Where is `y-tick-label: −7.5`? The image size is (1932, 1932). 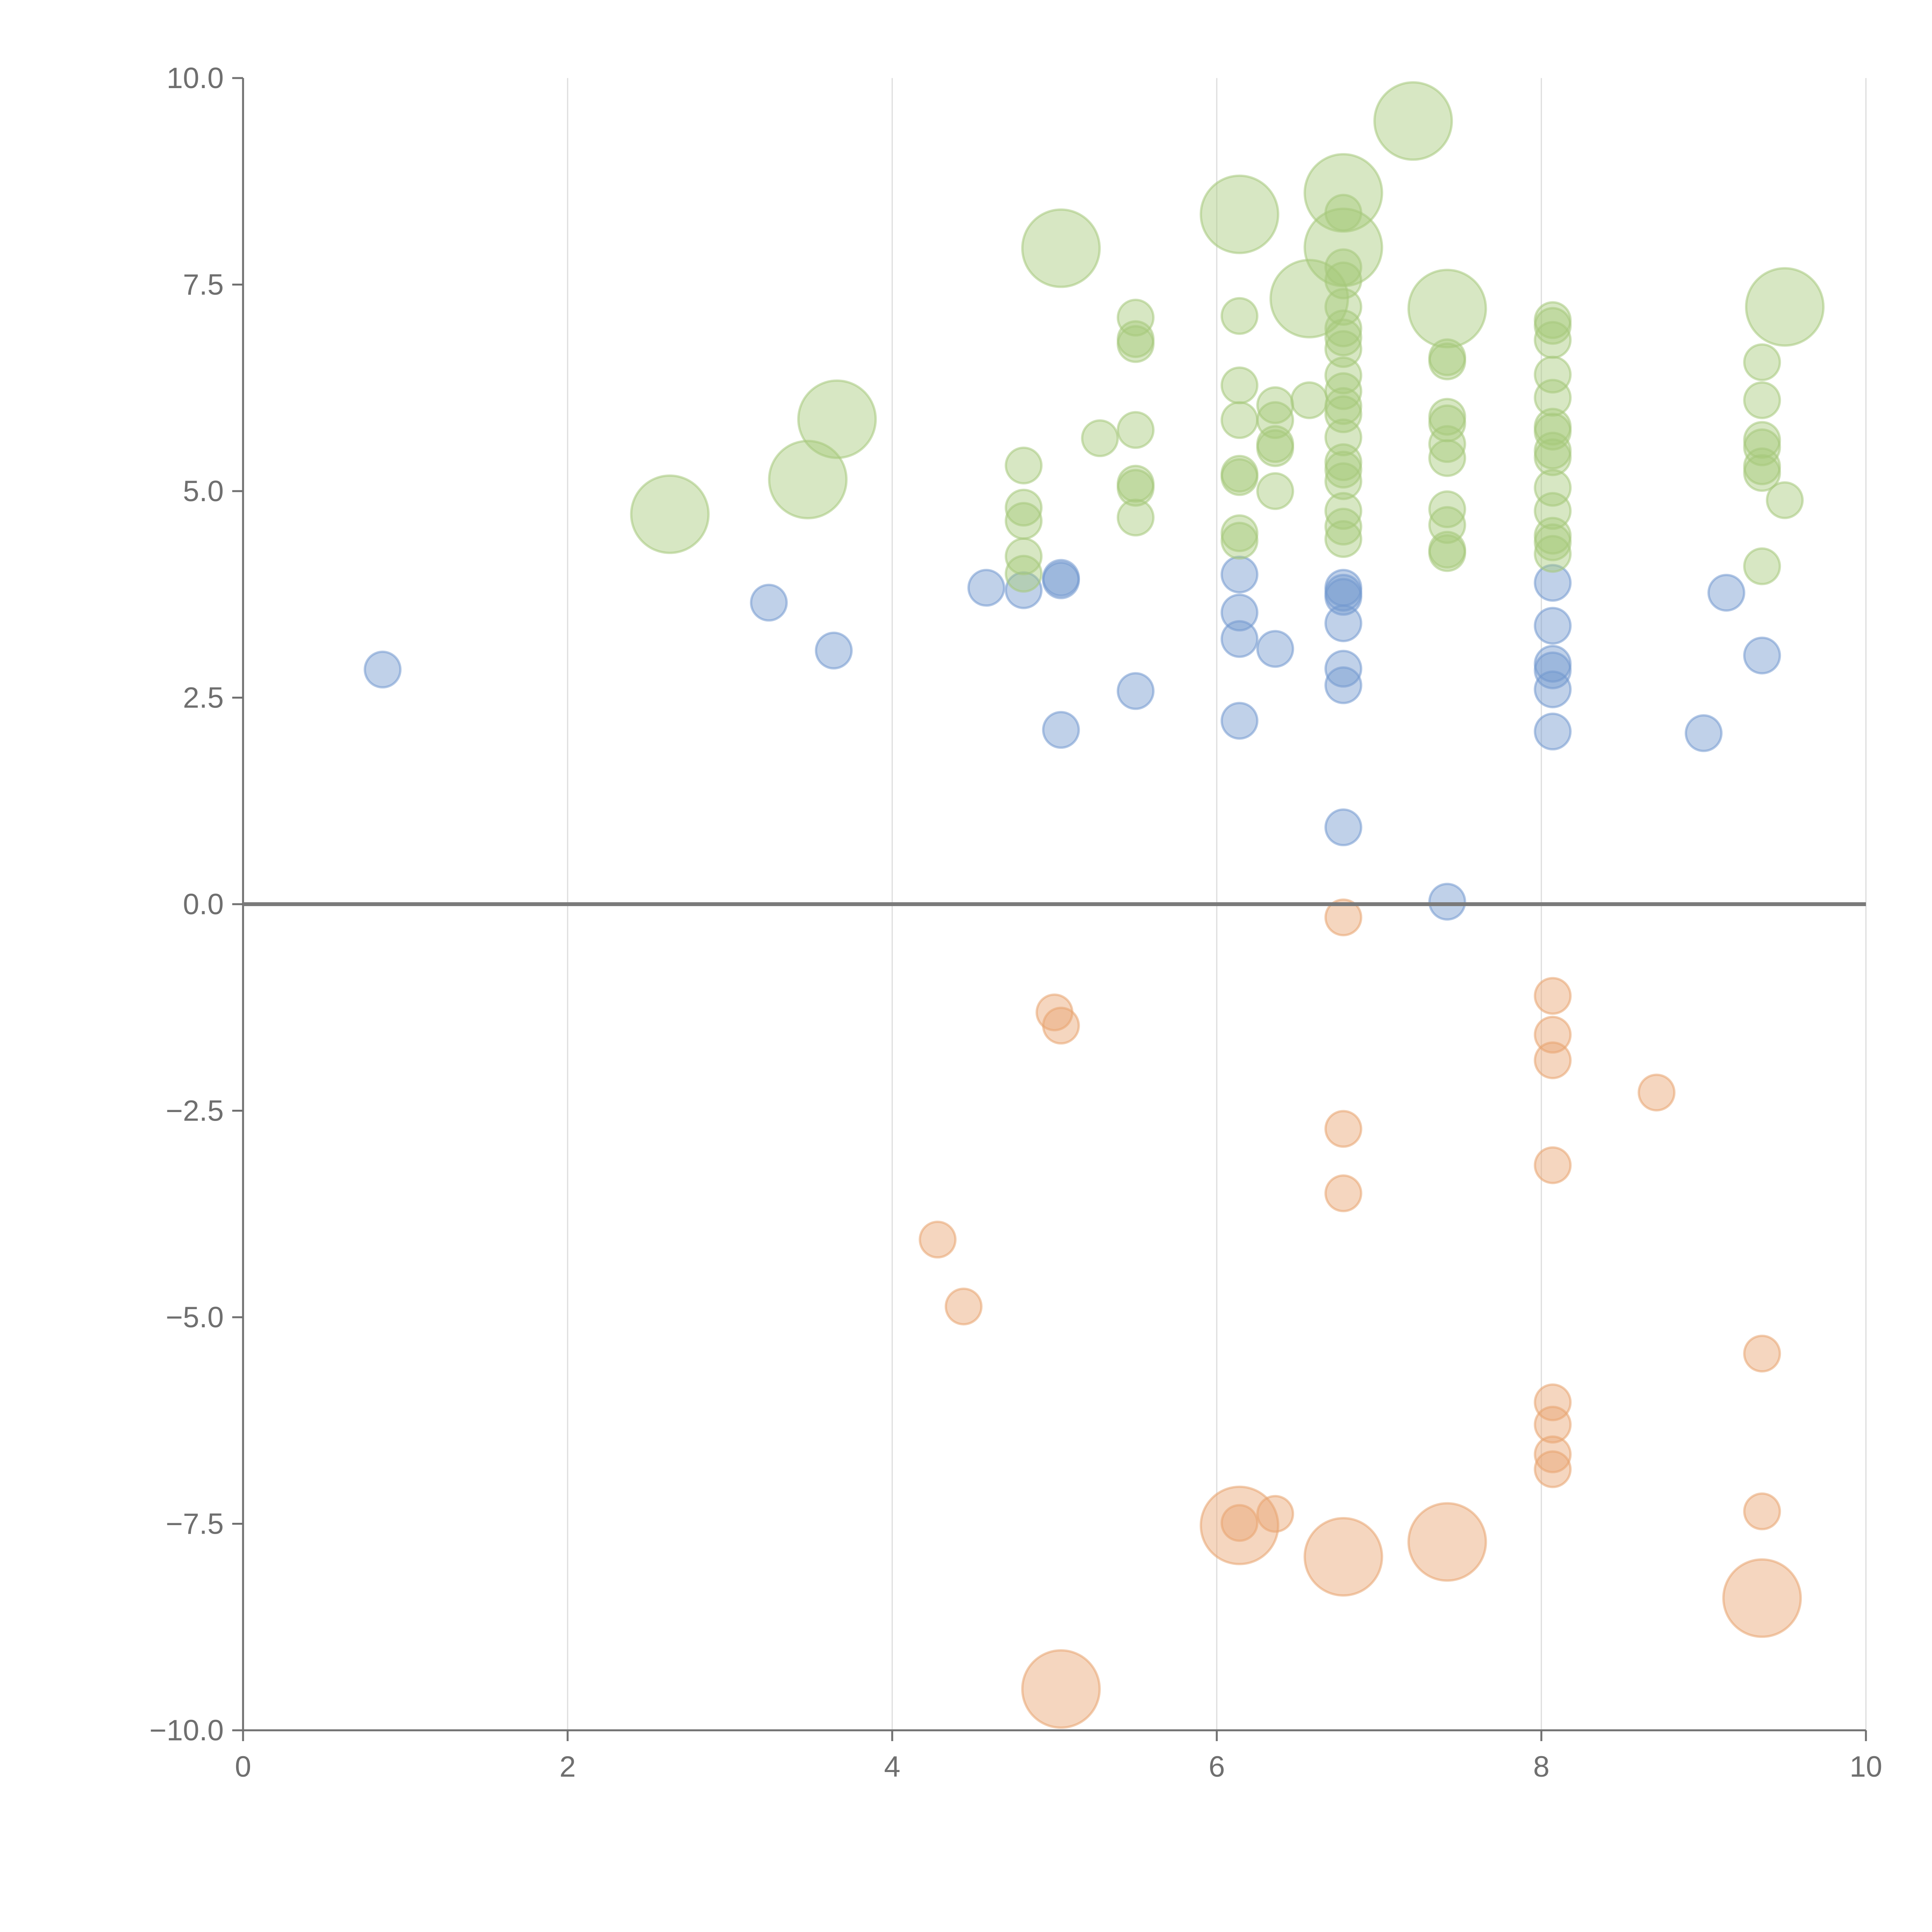 y-tick-label: −7.5 is located at coordinates (195, 1525).